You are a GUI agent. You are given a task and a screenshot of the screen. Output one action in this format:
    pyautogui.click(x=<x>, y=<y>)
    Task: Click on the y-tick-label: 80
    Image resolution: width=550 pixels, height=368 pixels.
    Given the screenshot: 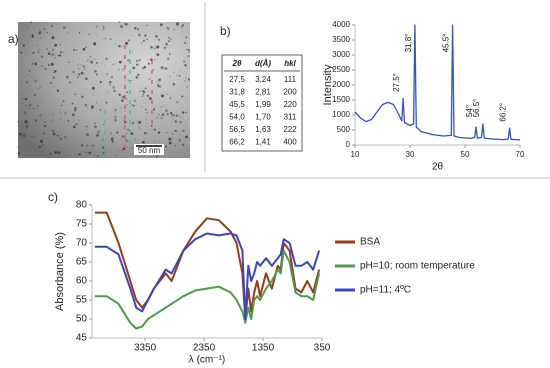 What is the action you would take?
    pyautogui.click(x=82, y=205)
    